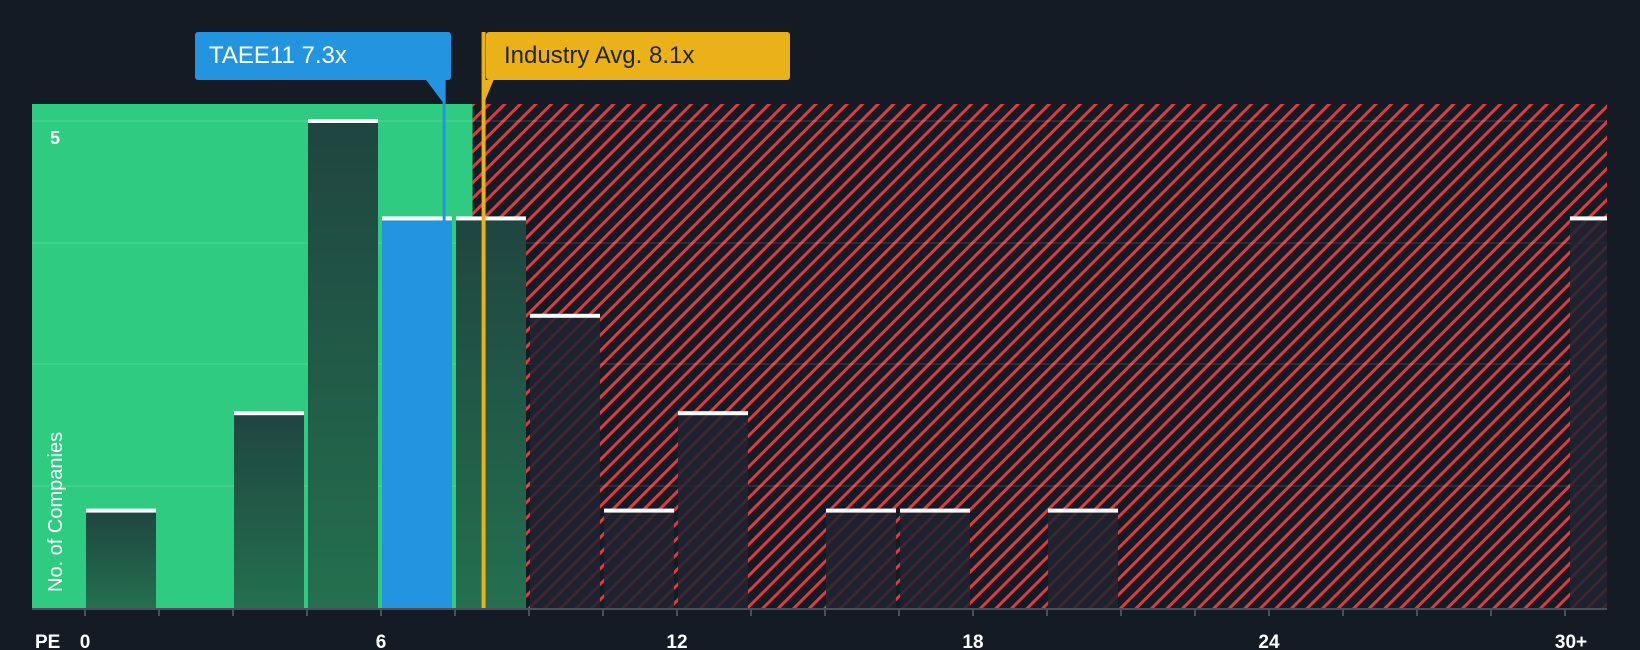 The height and width of the screenshot is (650, 1640). What do you see at coordinates (55, 138) in the screenshot?
I see `y-tick-label: 5` at bounding box center [55, 138].